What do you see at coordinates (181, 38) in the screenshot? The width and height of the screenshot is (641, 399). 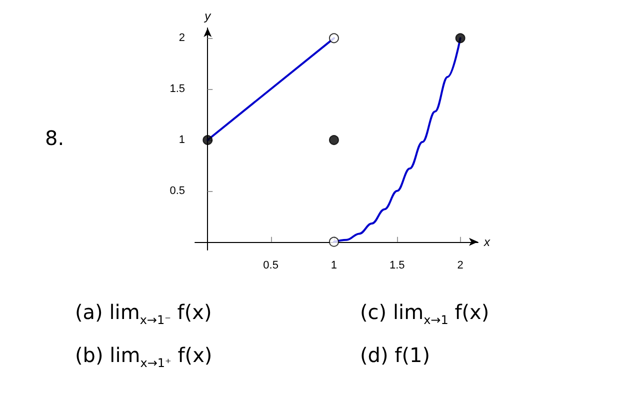 I see `y-tick-label: 2` at bounding box center [181, 38].